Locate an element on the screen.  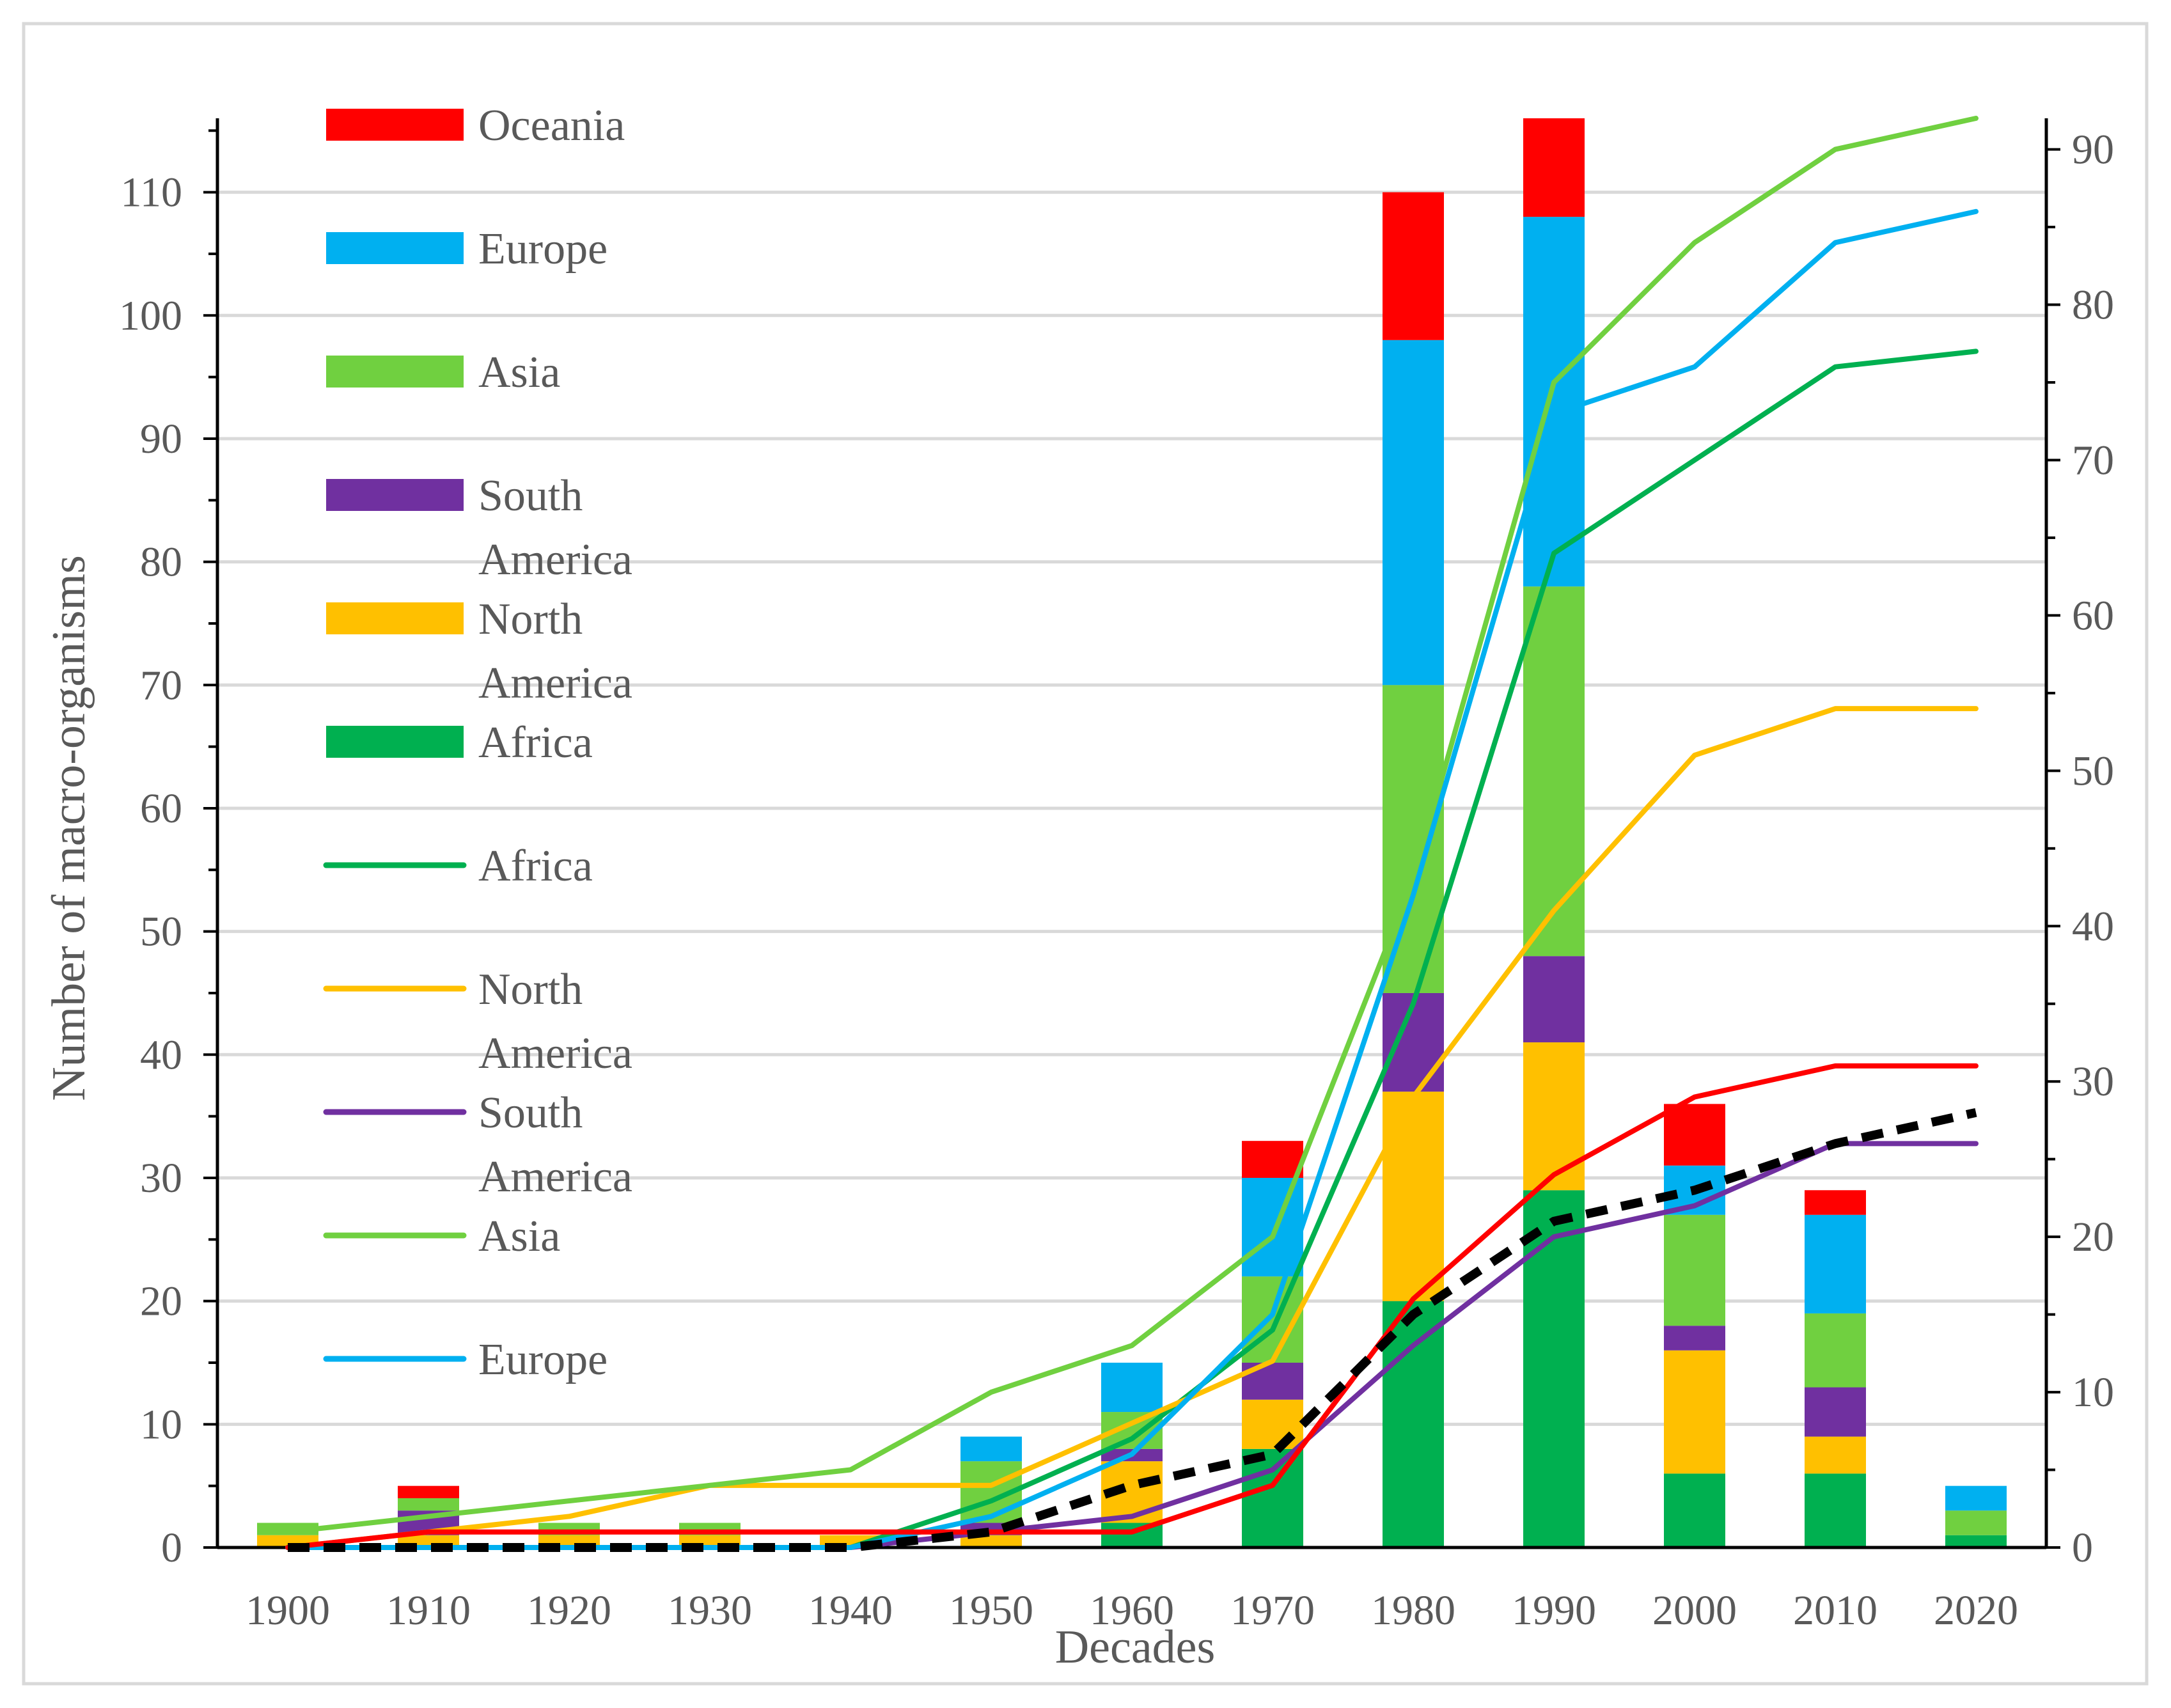
y-tick-label-left: 80 is located at coordinates (161, 562).